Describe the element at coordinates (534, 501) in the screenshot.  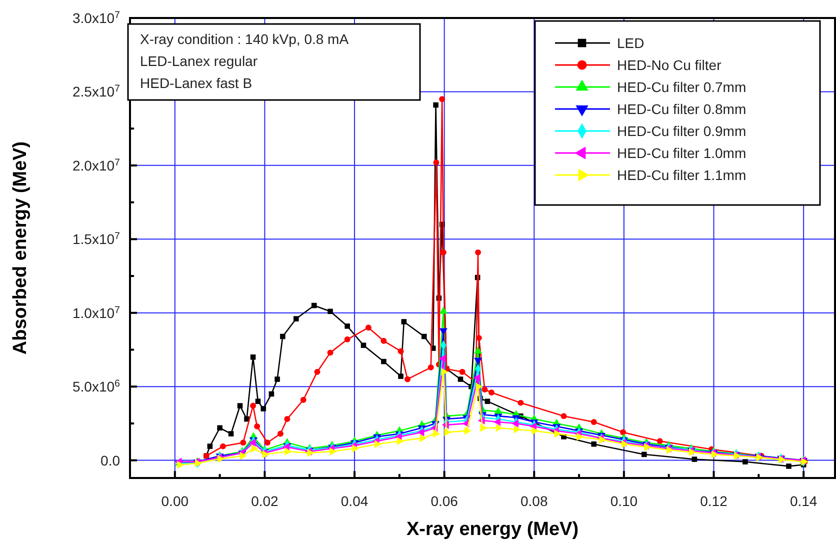
I see `x-tick-label: 0.08` at that location.